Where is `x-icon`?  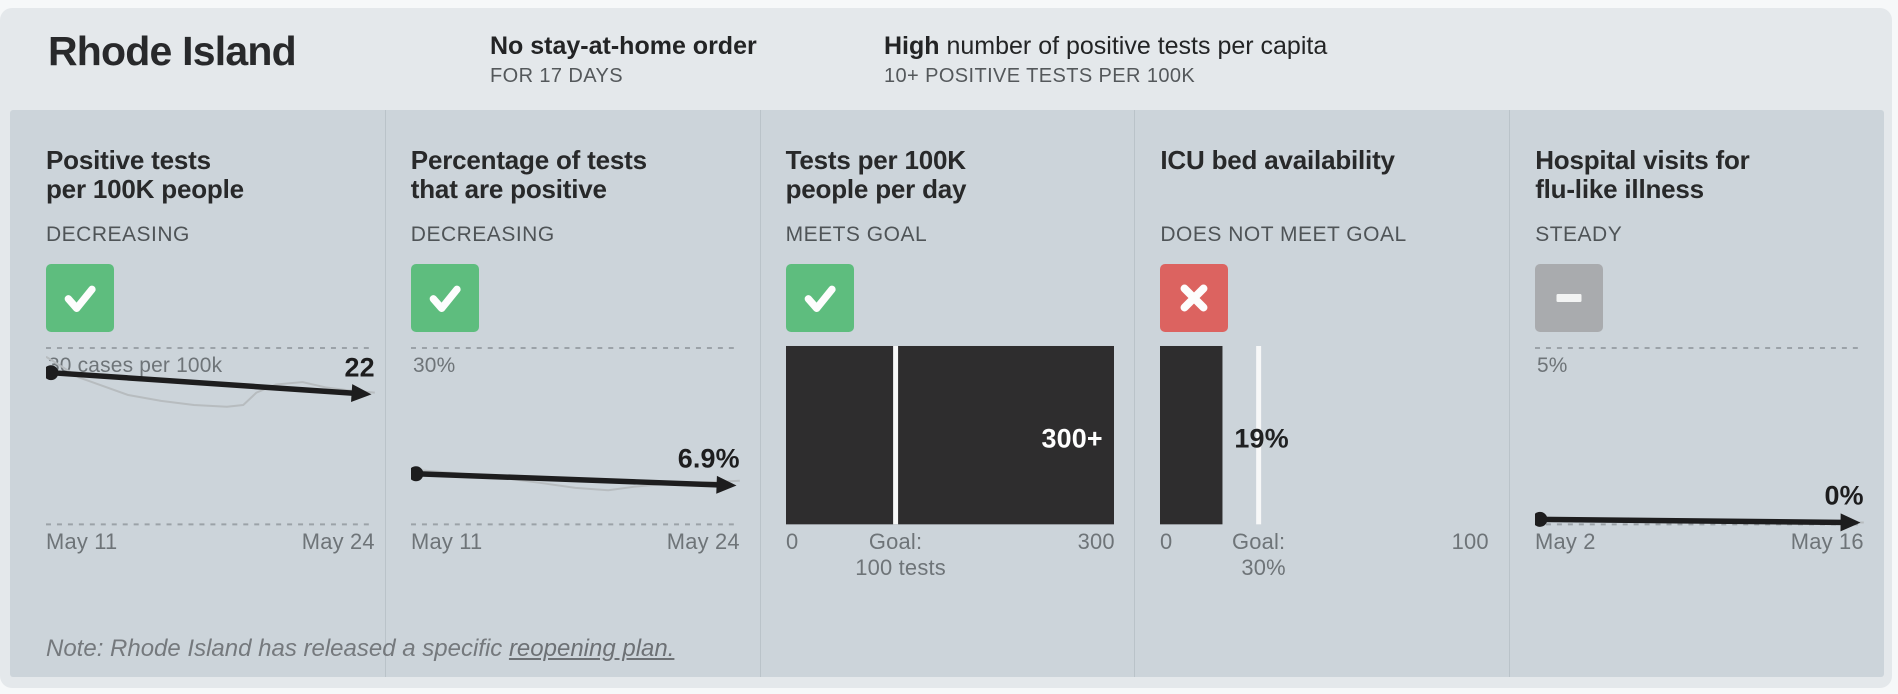
x-icon is located at coordinates (1194, 298).